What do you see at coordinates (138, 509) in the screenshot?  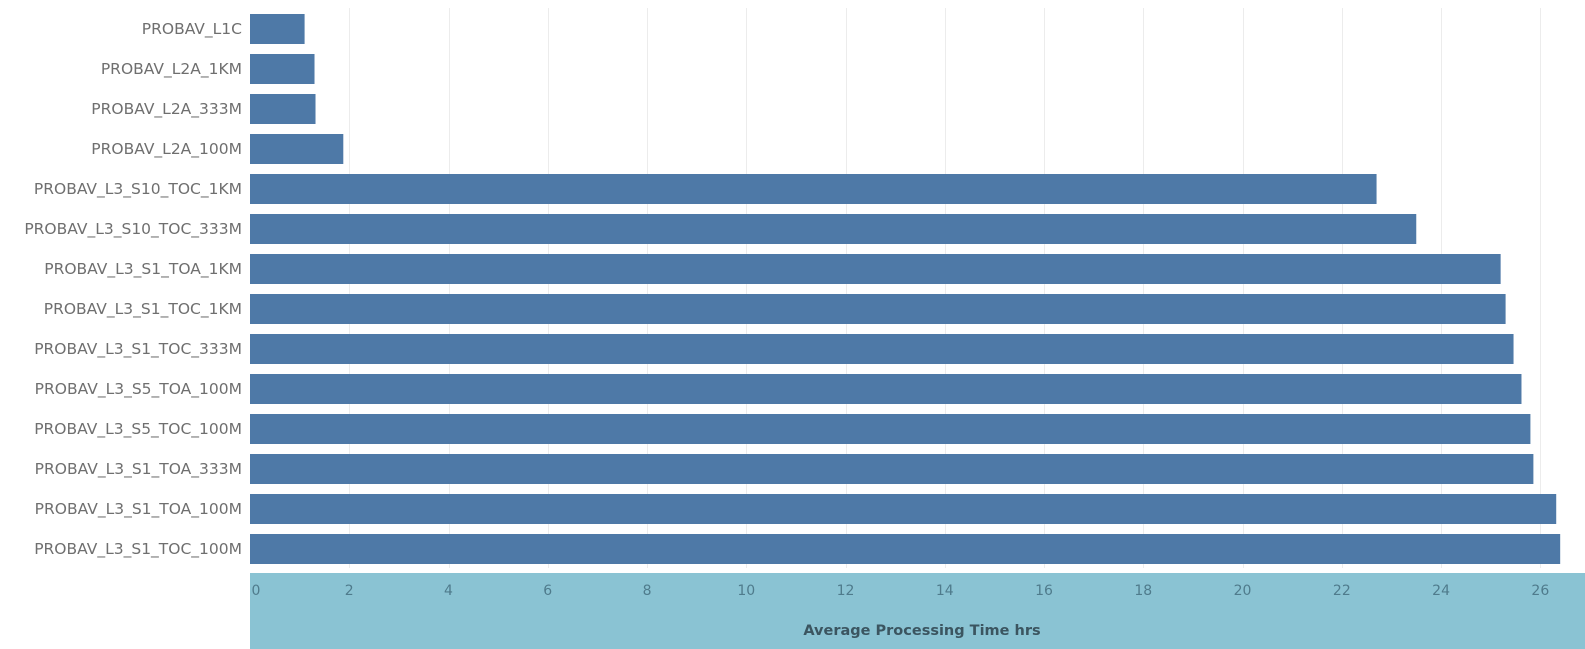 I see `category-label: PROBAV_L3_S1_TOA_100M` at bounding box center [138, 509].